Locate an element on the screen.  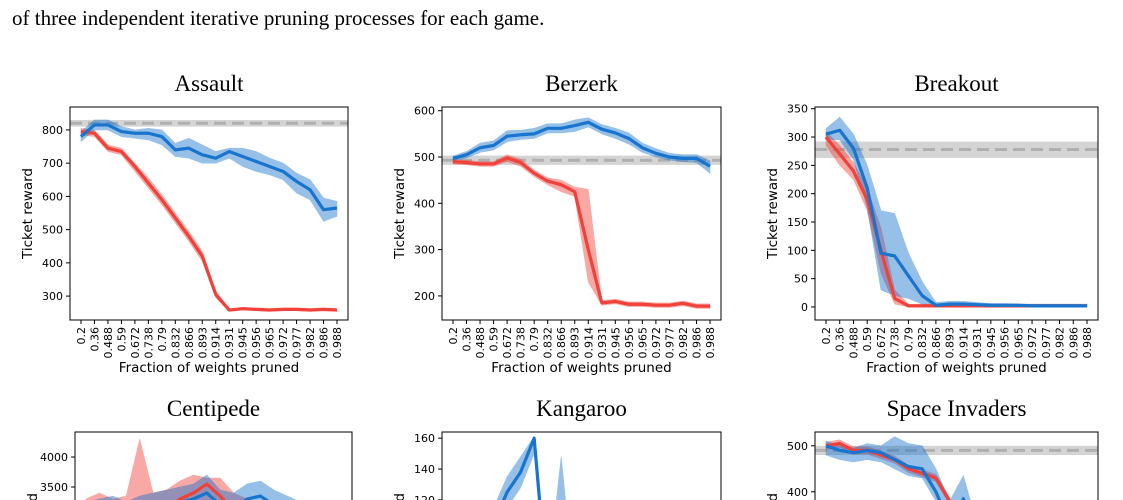
x-tick-label: 0.832 is located at coordinates (175, 343).